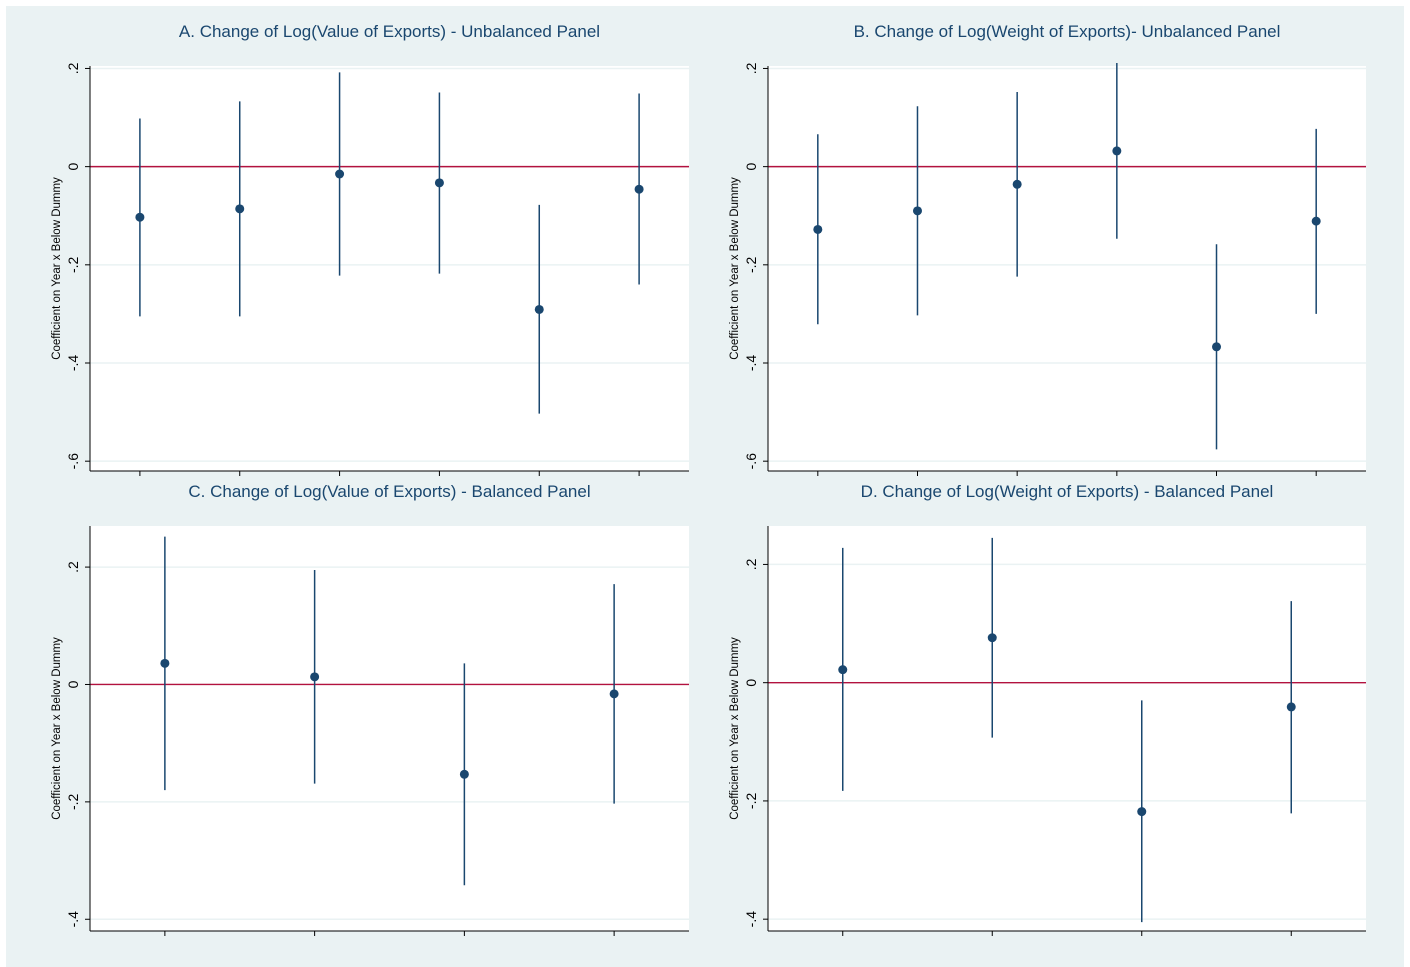  I want to click on panel-a-point-2010, so click(340, 174).